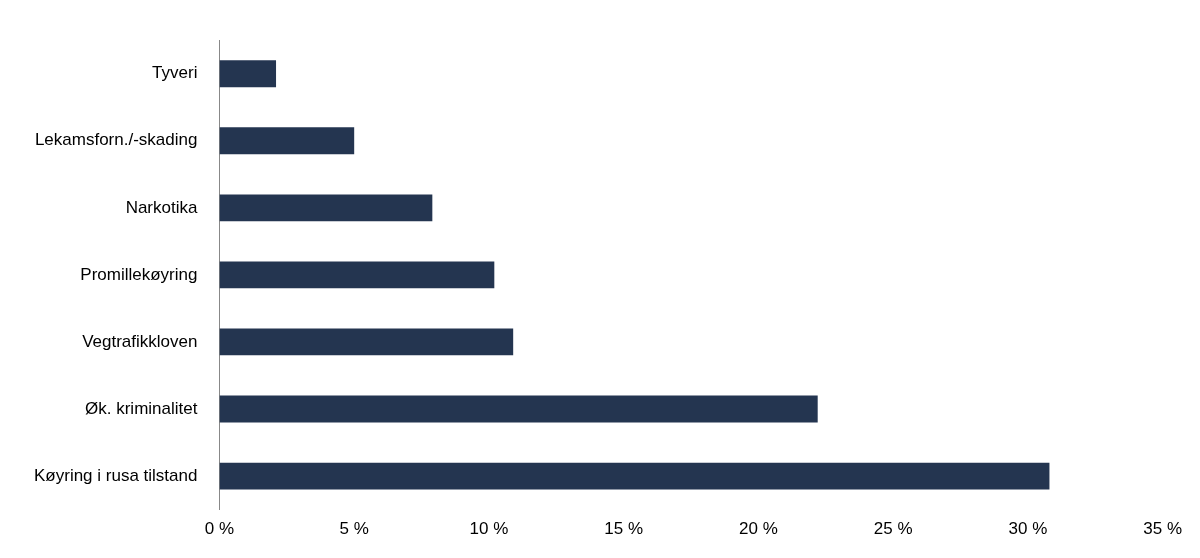  What do you see at coordinates (139, 274) in the screenshot?
I see `y-tick-label: Promillekøyring` at bounding box center [139, 274].